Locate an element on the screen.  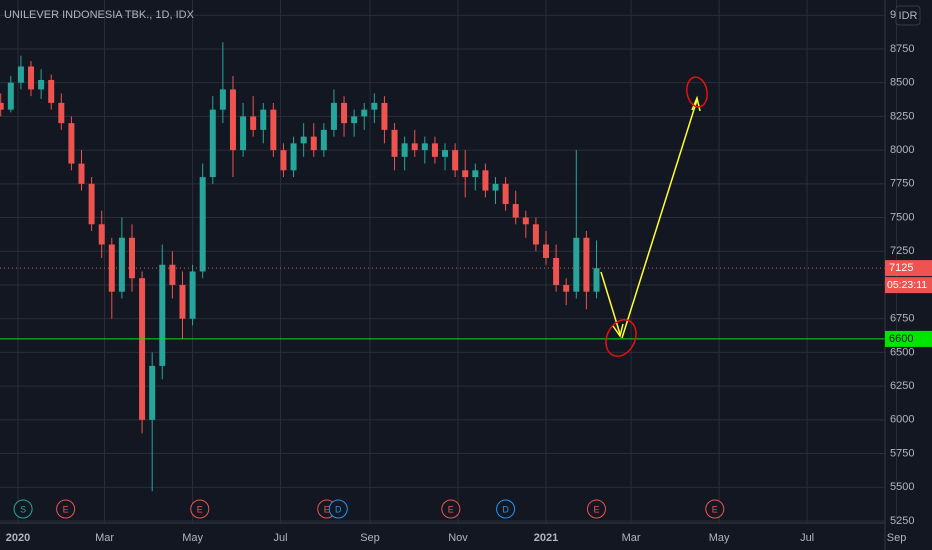
currency-label: IDR is located at coordinates (908, 16).